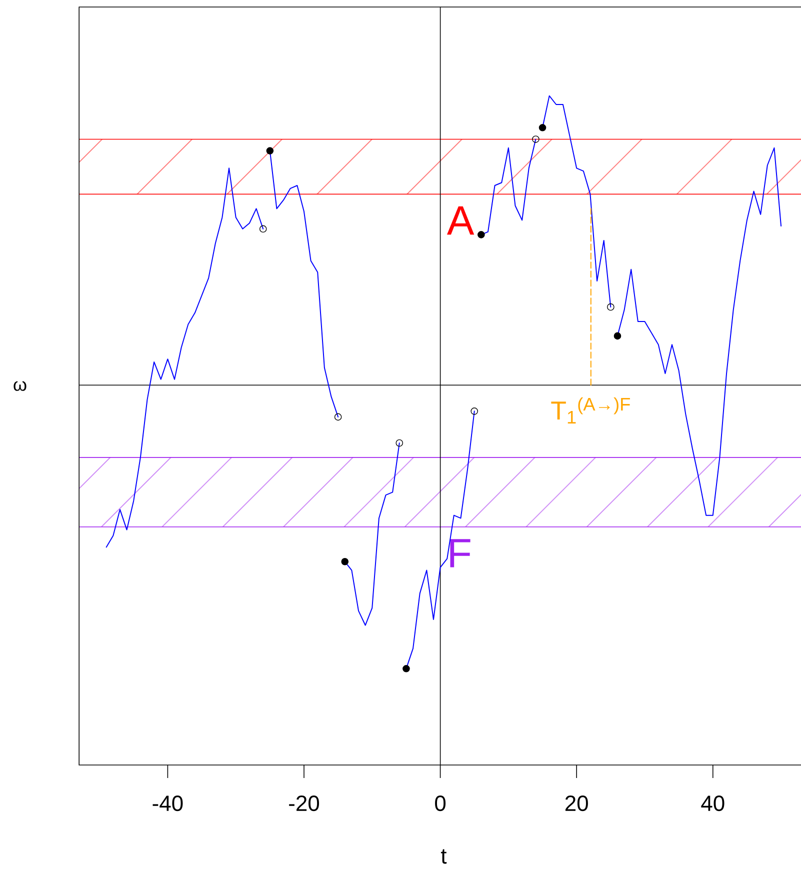 This screenshot has width=801, height=871. I want to click on x-tick-label: 0, so click(440, 804).